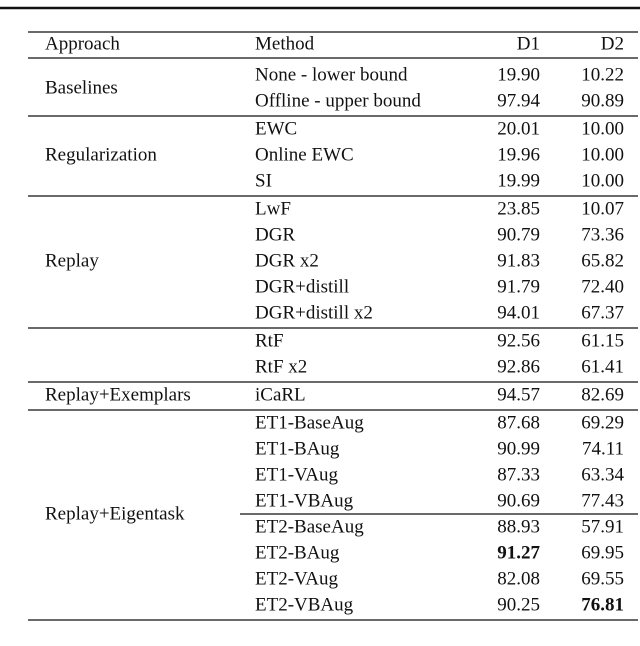  Describe the element at coordinates (115, 513) in the screenshot. I see `approach-cell: Replay+Eigentask` at that location.